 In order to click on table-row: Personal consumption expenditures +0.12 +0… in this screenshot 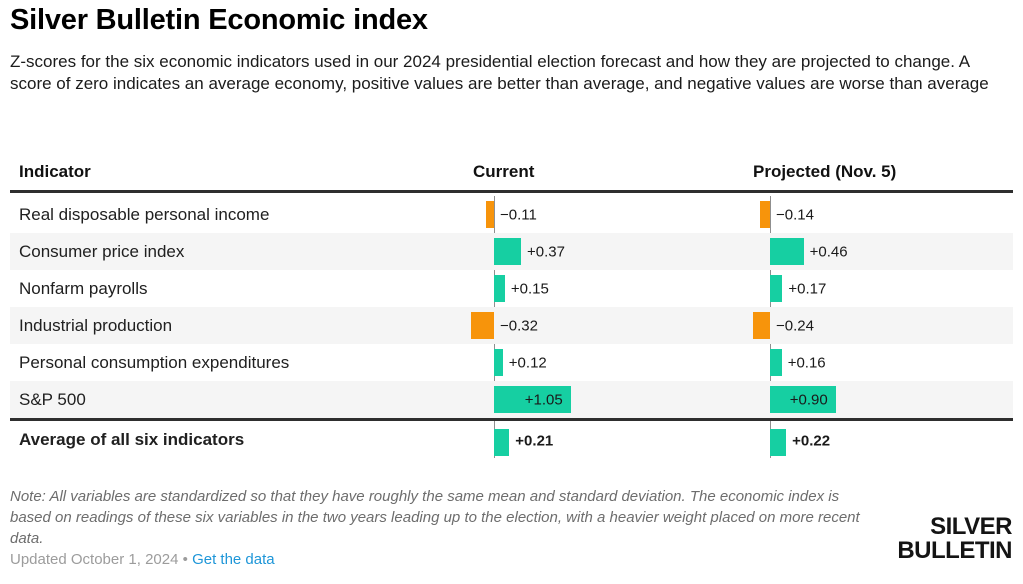, I will do `click(511, 362)`.